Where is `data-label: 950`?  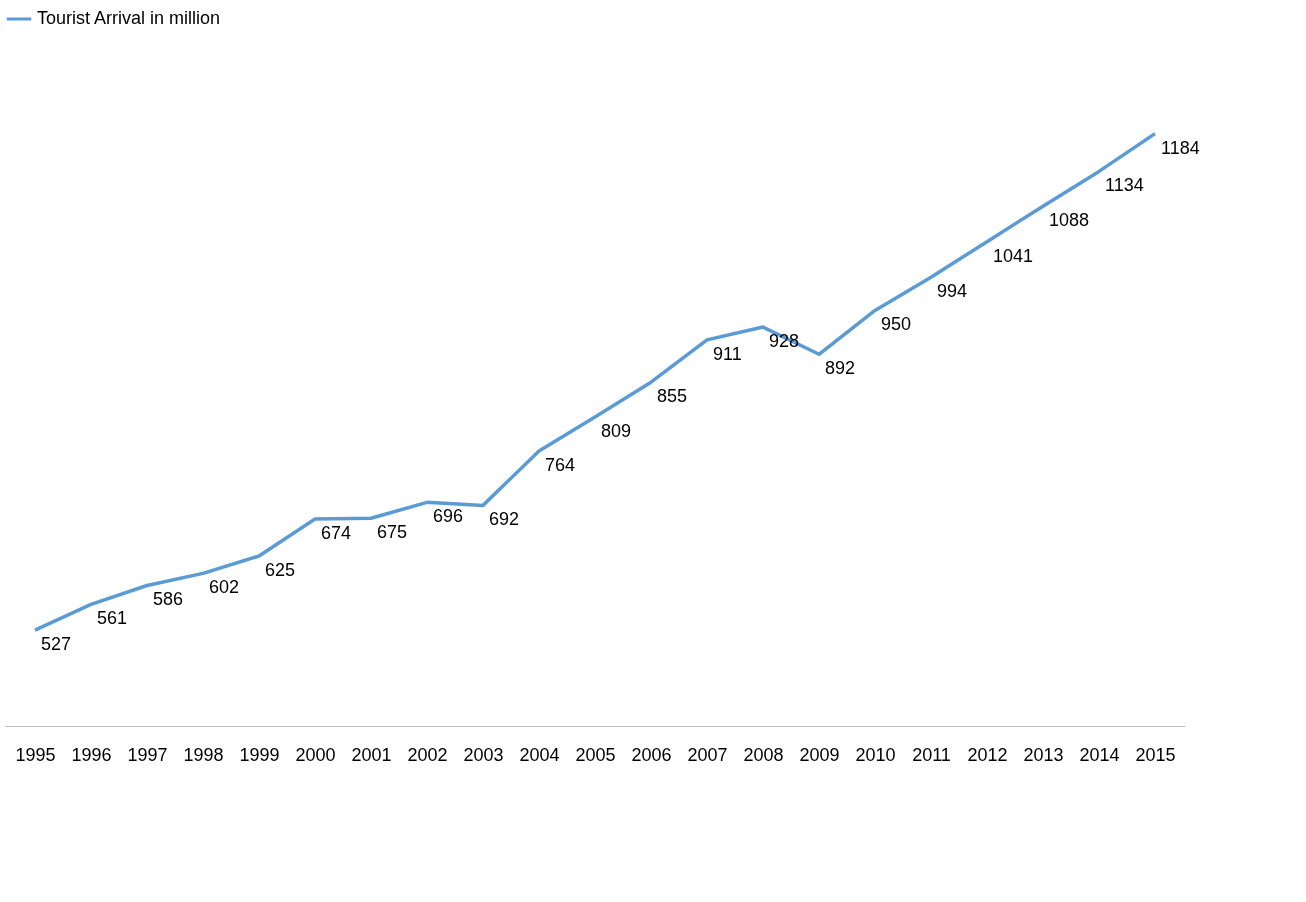 data-label: 950 is located at coordinates (896, 324).